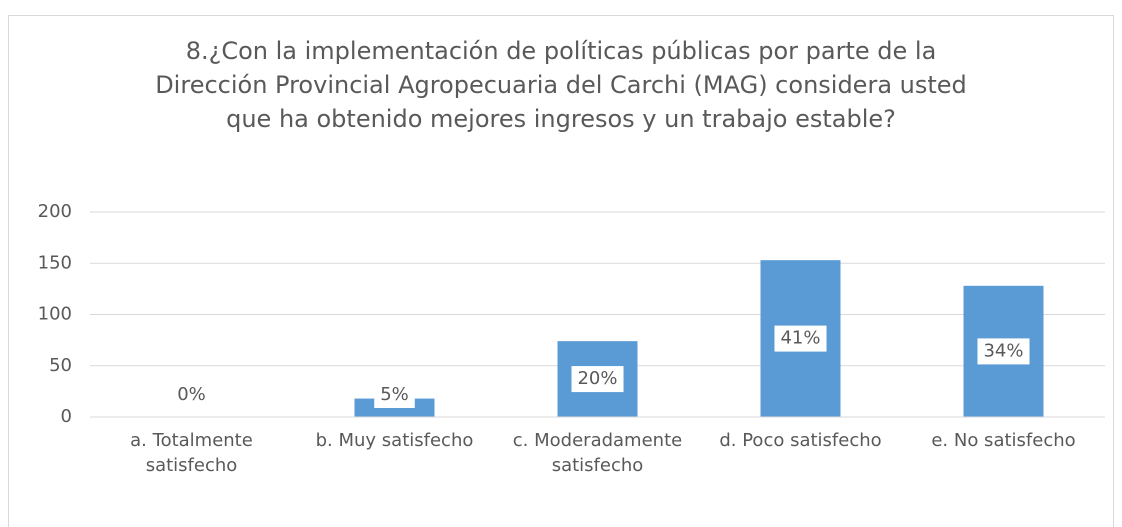  I want to click on x-tick-label: e. No satisfecho, so click(1003, 440).